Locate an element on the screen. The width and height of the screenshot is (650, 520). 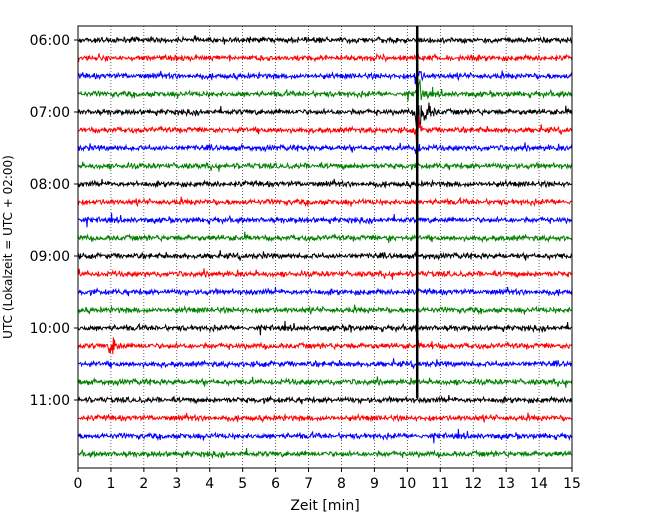
y-tick-label: 06:00 is located at coordinates (50, 41).